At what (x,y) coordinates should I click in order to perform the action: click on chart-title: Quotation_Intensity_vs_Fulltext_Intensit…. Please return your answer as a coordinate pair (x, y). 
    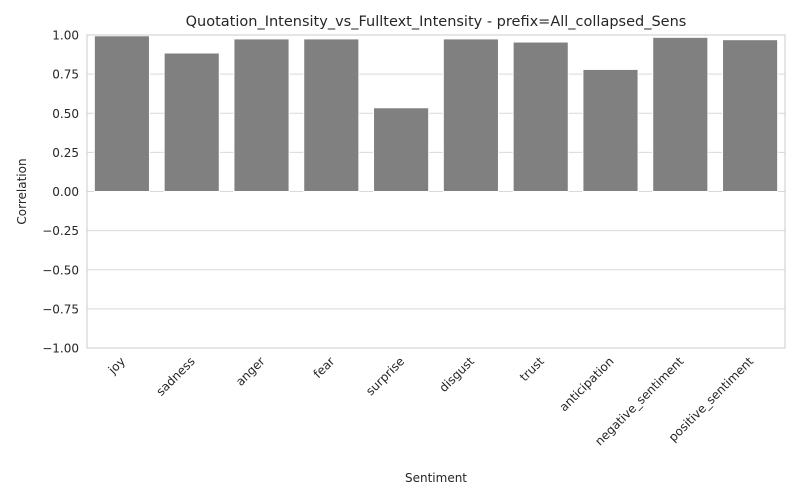
    Looking at the image, I should click on (436, 22).